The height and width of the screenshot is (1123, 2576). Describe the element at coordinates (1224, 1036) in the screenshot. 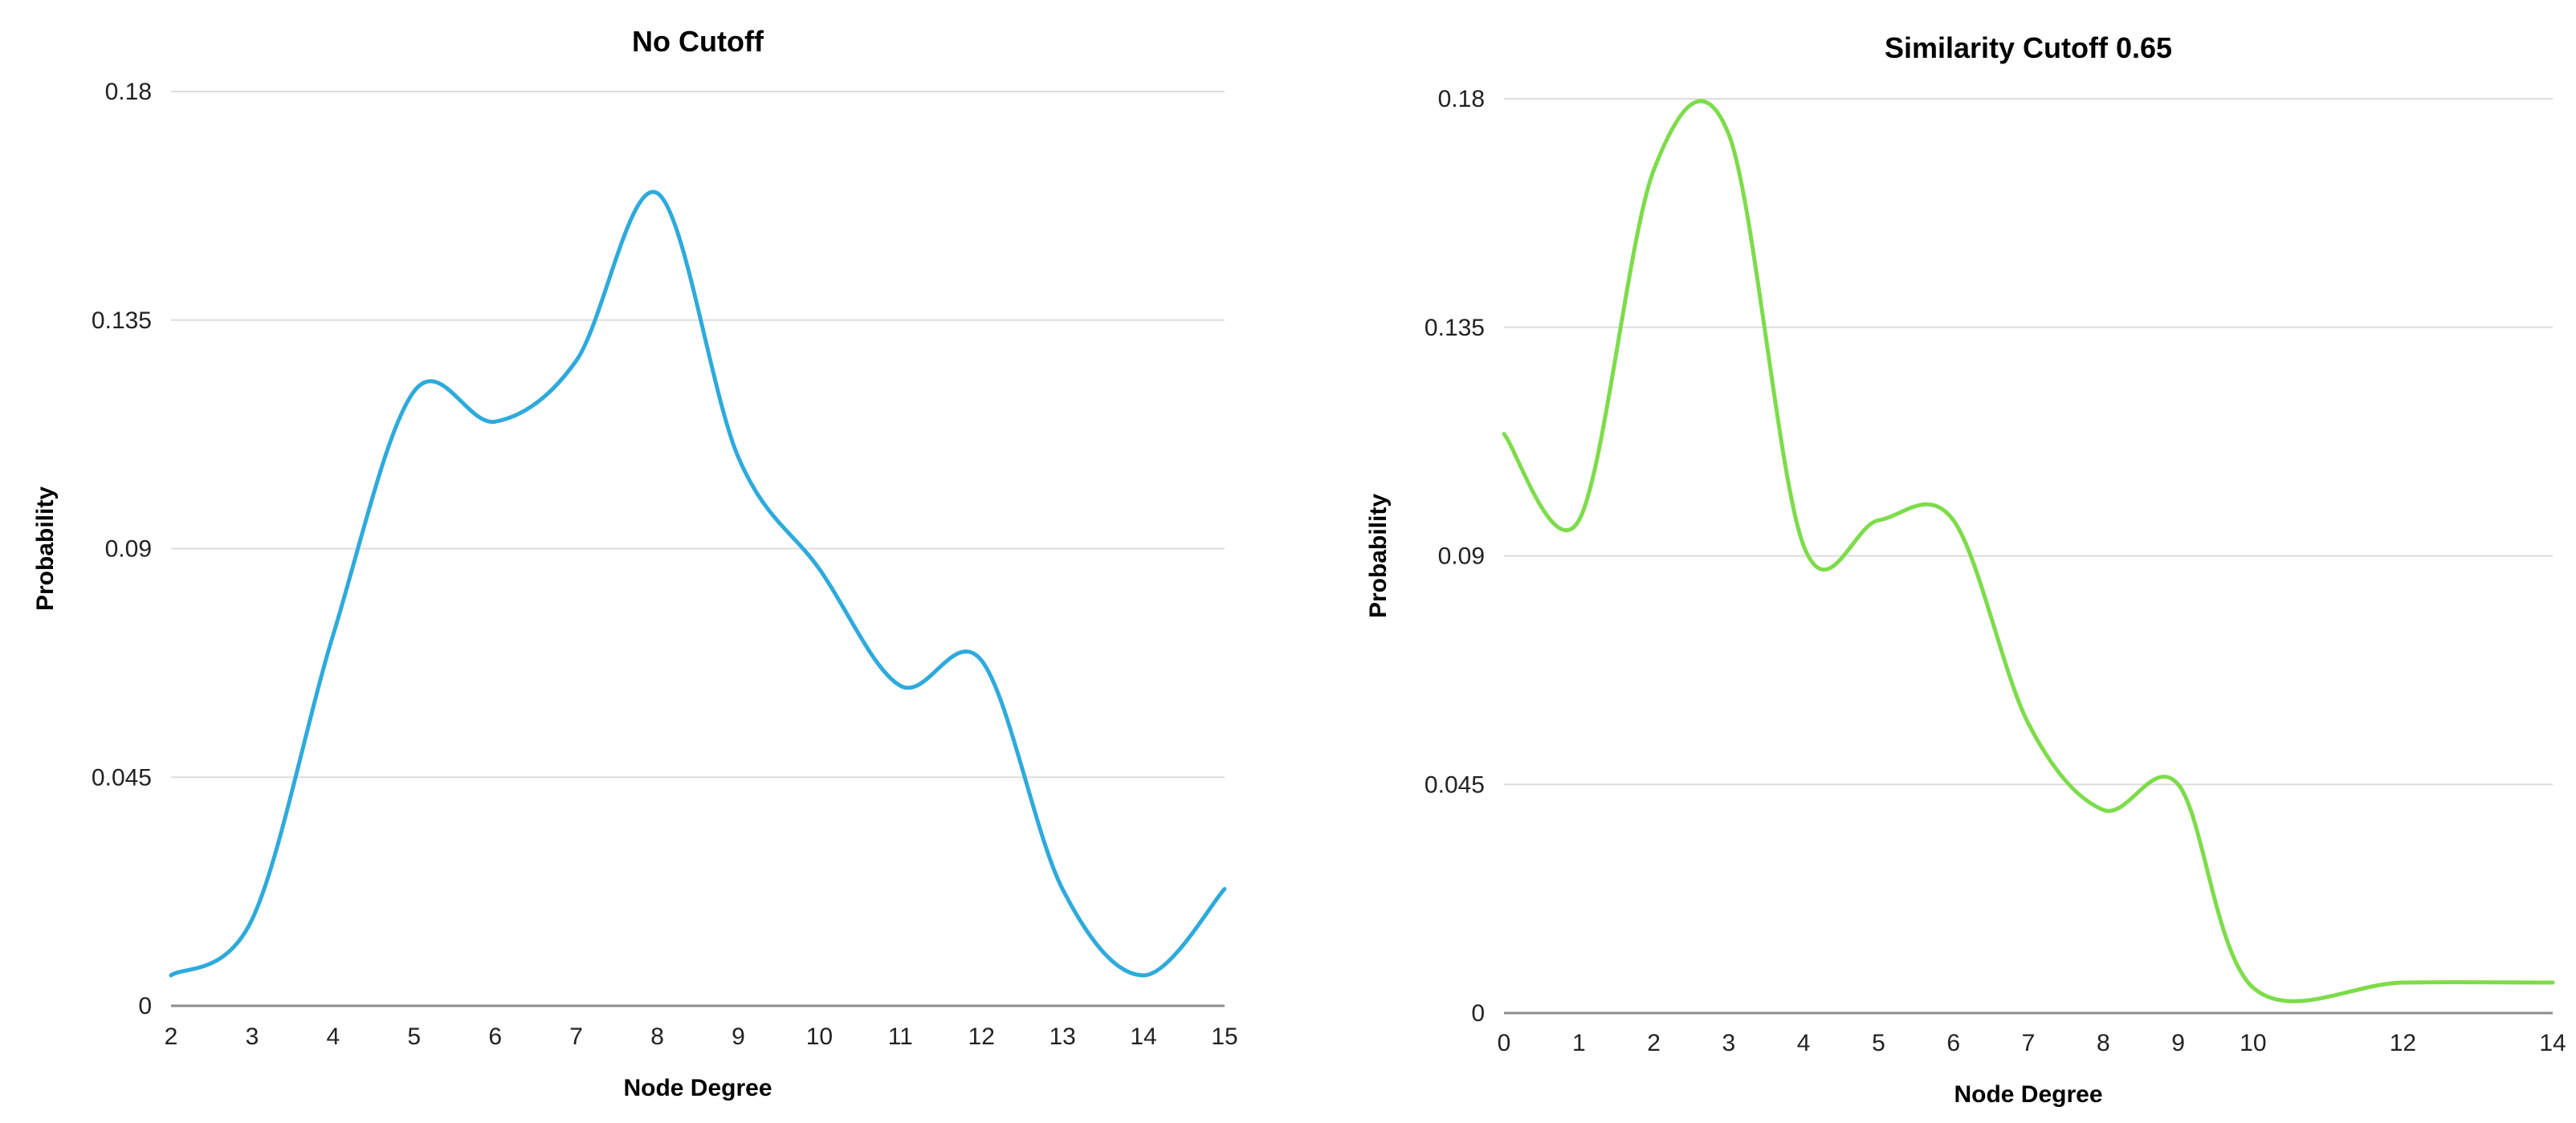

I see `x-tick-label: 15` at that location.